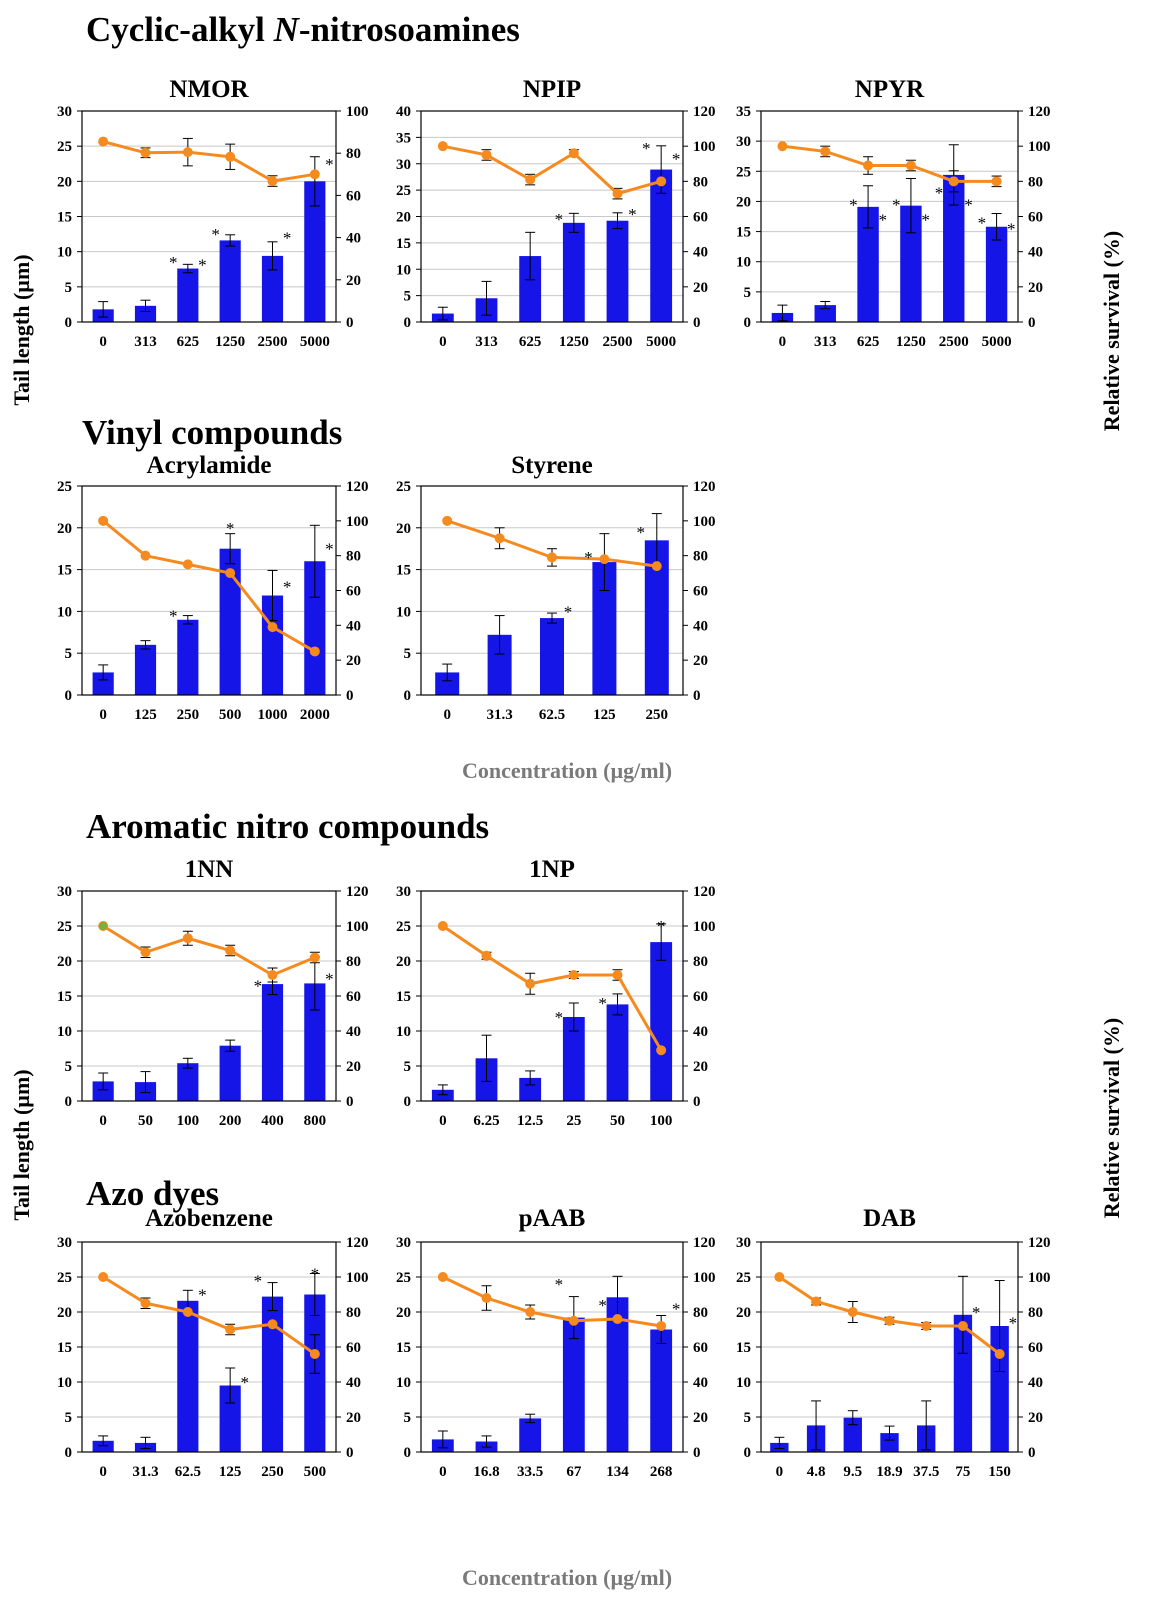 The width and height of the screenshot is (1157, 1618). Describe the element at coordinates (21, 329) in the screenshot. I see `left-axis-label-top: Tail length (µm)` at that location.